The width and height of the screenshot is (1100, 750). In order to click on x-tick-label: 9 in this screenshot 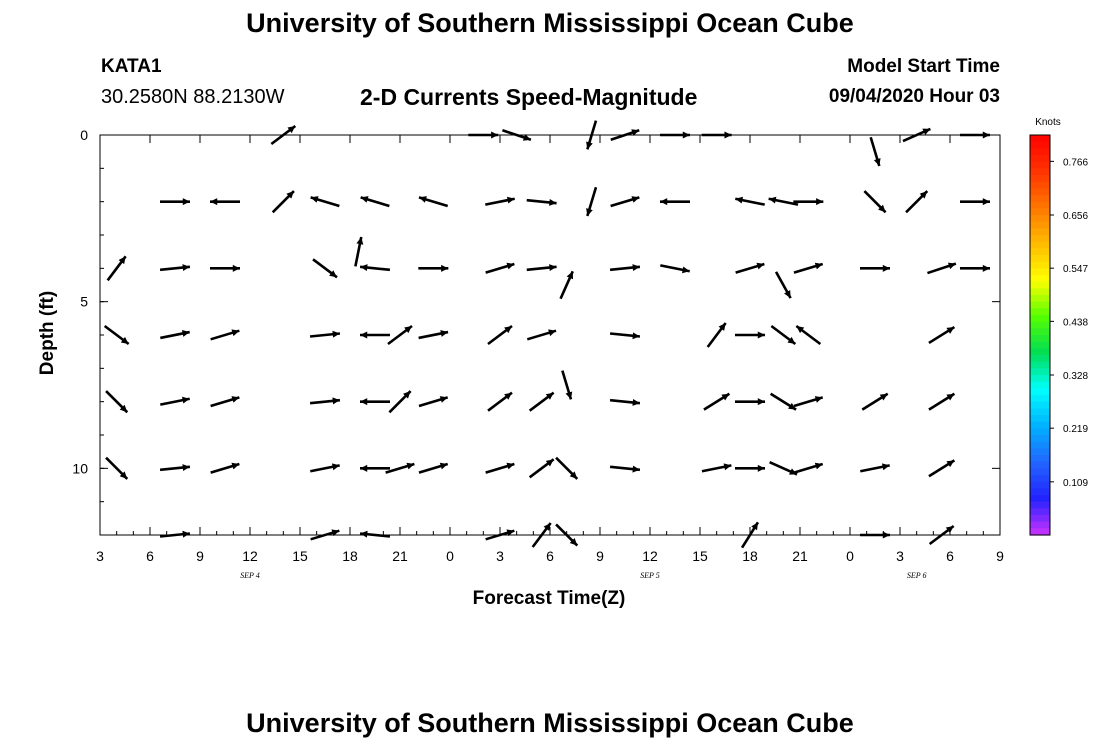, I will do `click(1000, 556)`.